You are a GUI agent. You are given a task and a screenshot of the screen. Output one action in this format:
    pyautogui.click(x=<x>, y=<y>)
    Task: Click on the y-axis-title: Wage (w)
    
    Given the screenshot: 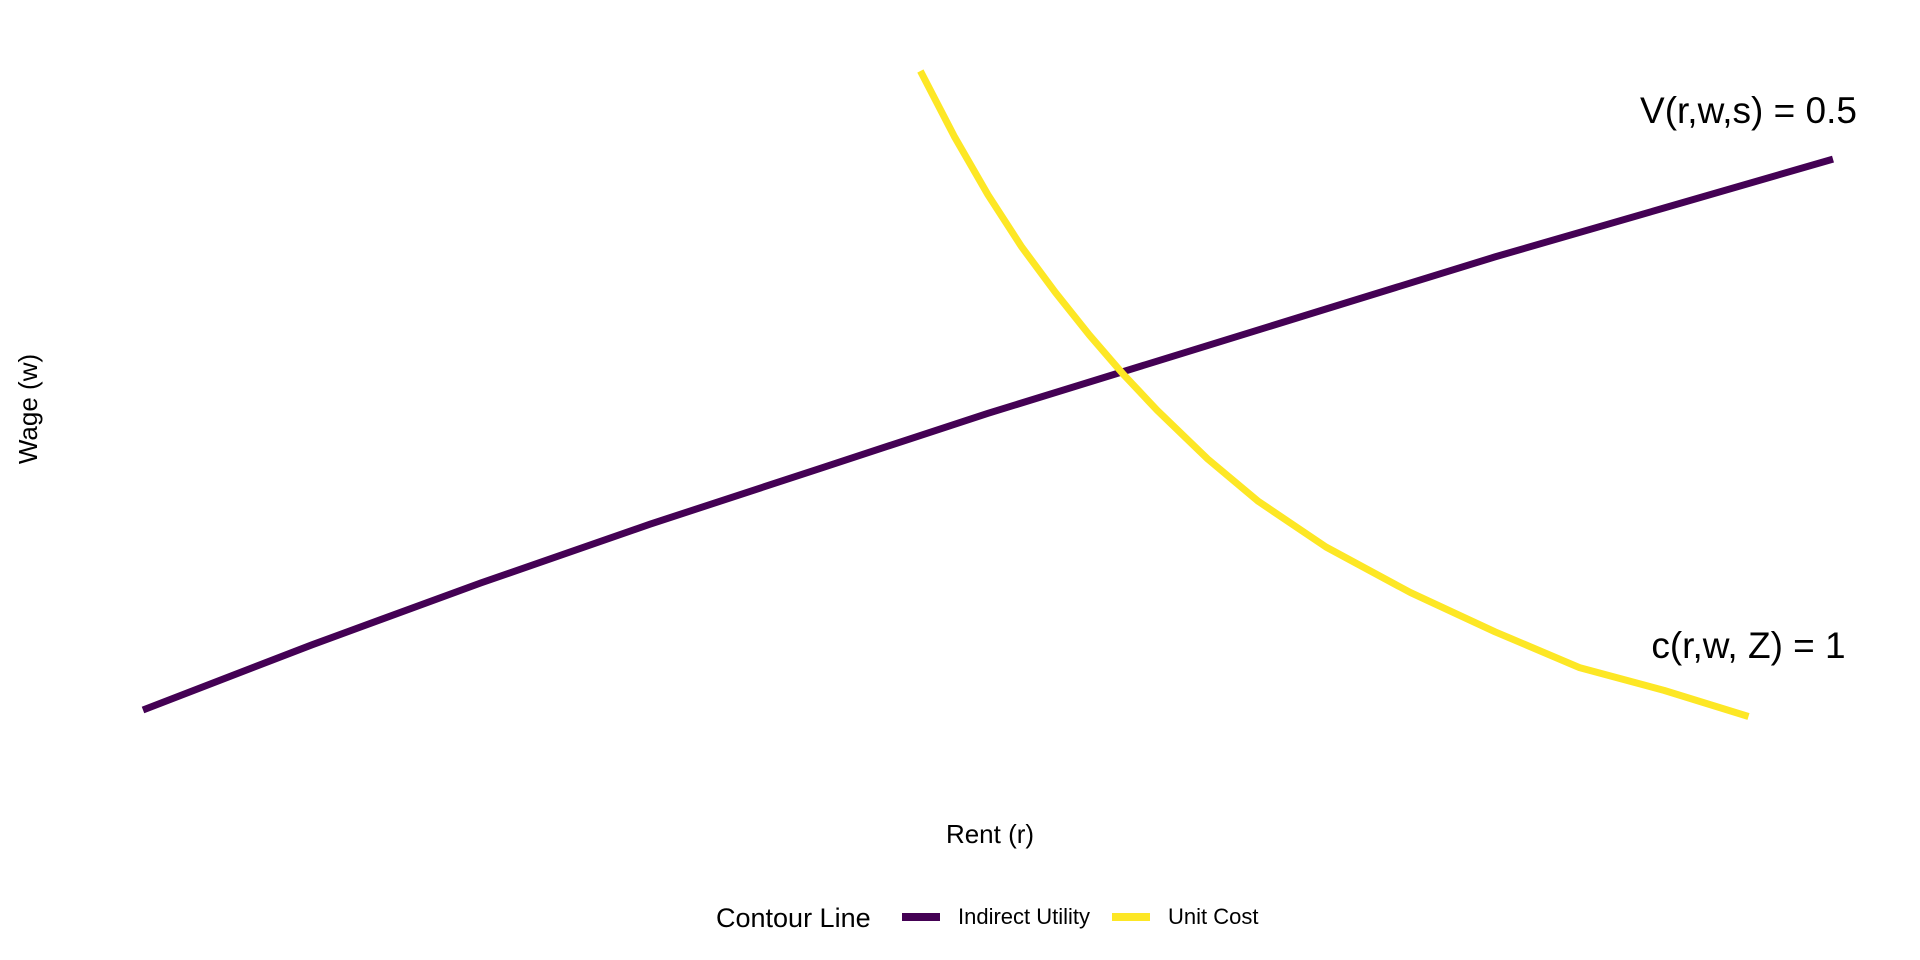 What is the action you would take?
    pyautogui.click(x=28, y=409)
    